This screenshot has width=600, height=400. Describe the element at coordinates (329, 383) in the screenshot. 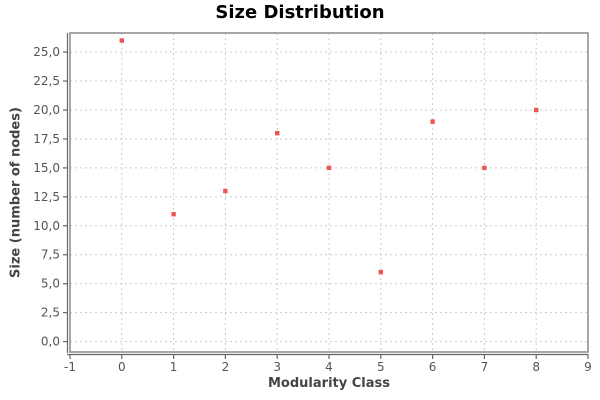

I see `x-axis-label: Modularity Class` at that location.